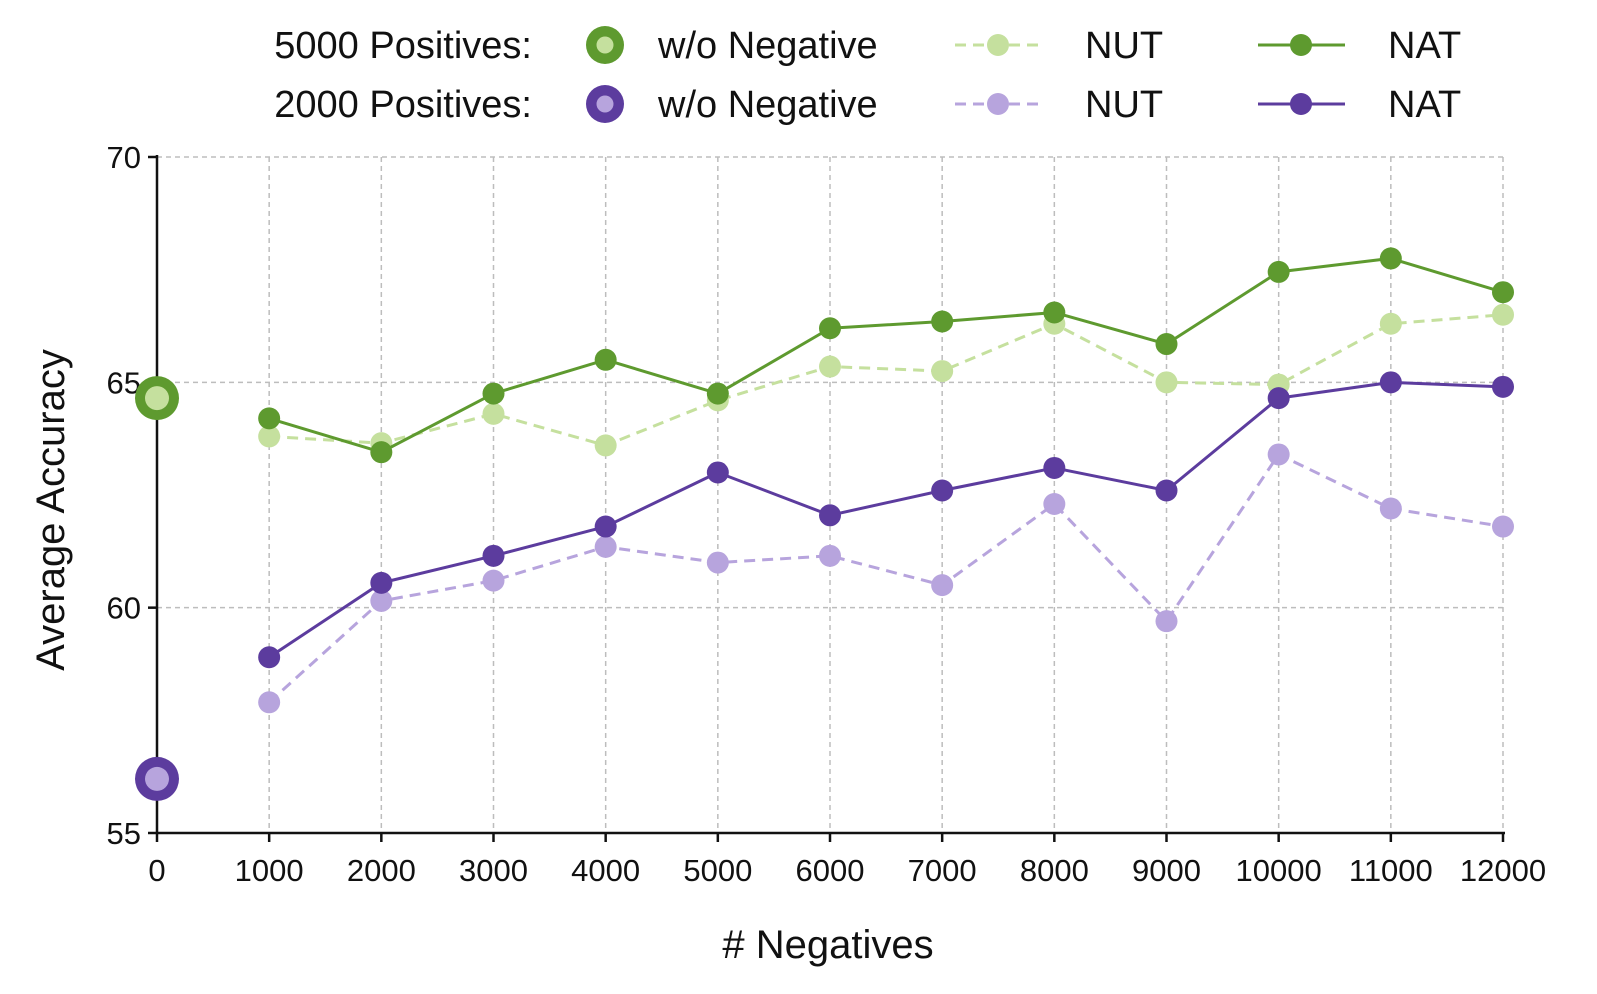 The width and height of the screenshot is (1597, 994). What do you see at coordinates (124, 382) in the screenshot?
I see `y-tick-label: 65` at bounding box center [124, 382].